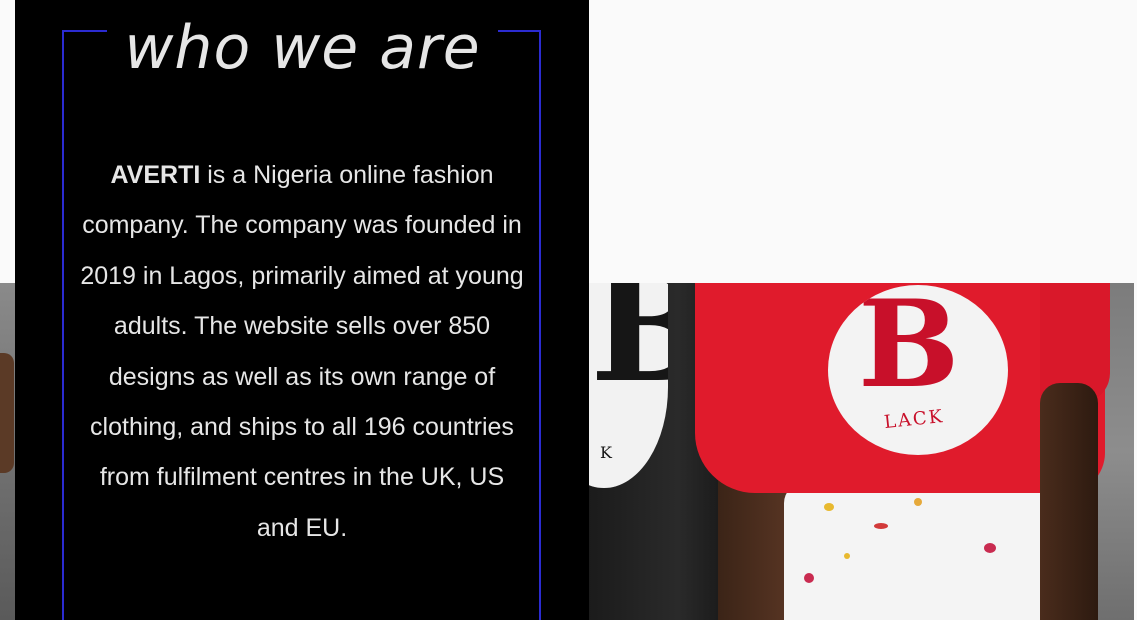 The image size is (1137, 620). I want to click on frame-border-left, so click(63, 325).